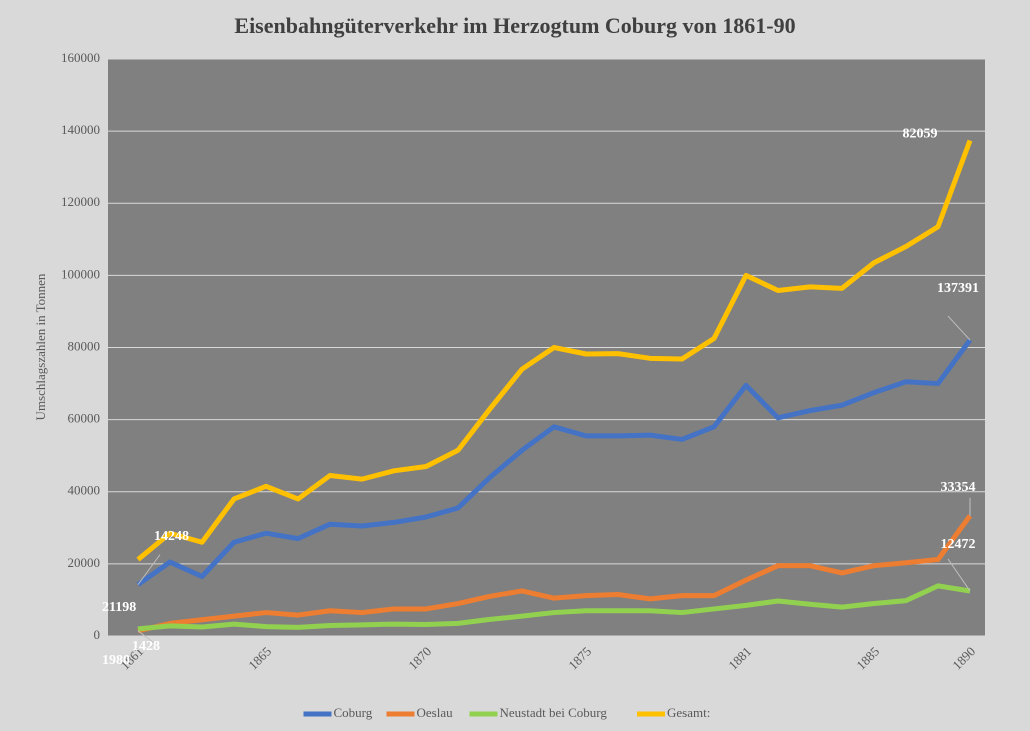 This screenshot has width=1030, height=731. Describe the element at coordinates (419, 658) in the screenshot. I see `x-tick-label: 1870` at that location.